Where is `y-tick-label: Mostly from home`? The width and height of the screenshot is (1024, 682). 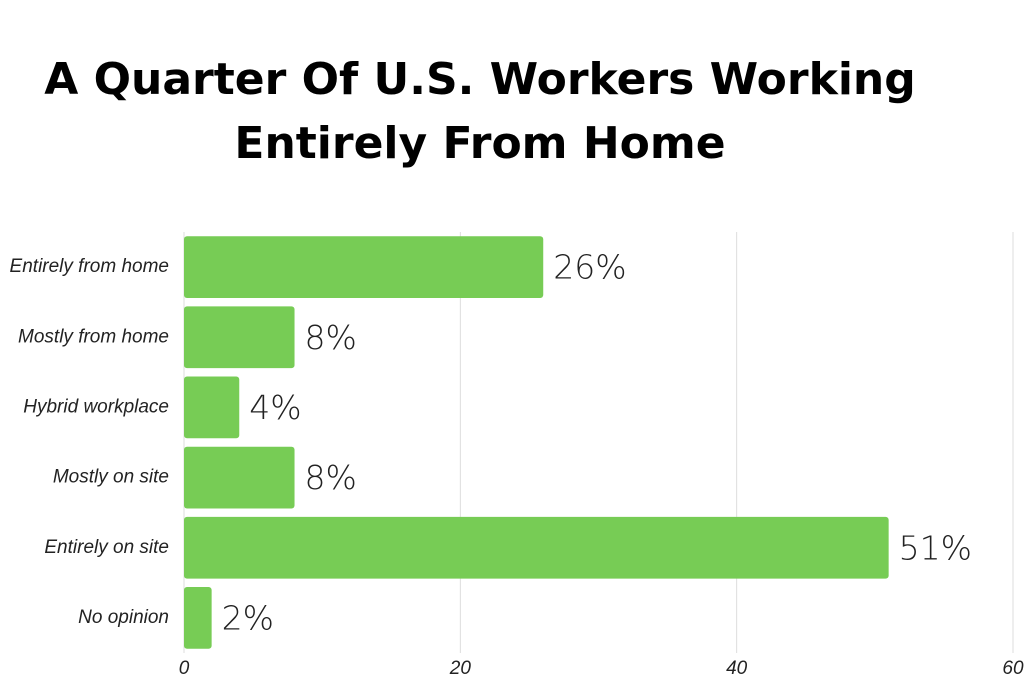
y-tick-label: Mostly from home is located at coordinates (93, 336).